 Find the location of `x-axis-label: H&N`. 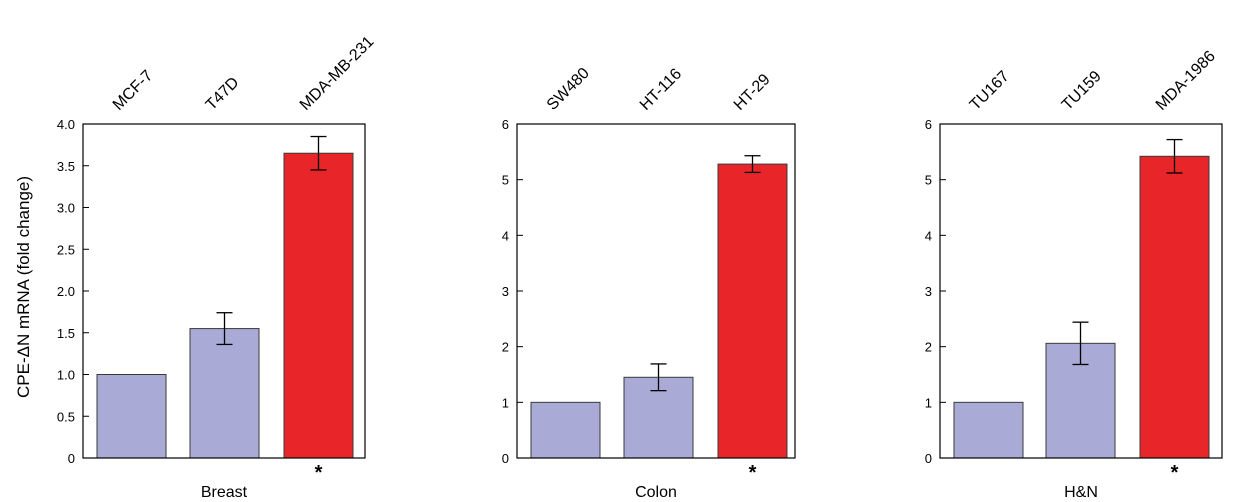

x-axis-label: H&N is located at coordinates (1081, 492).